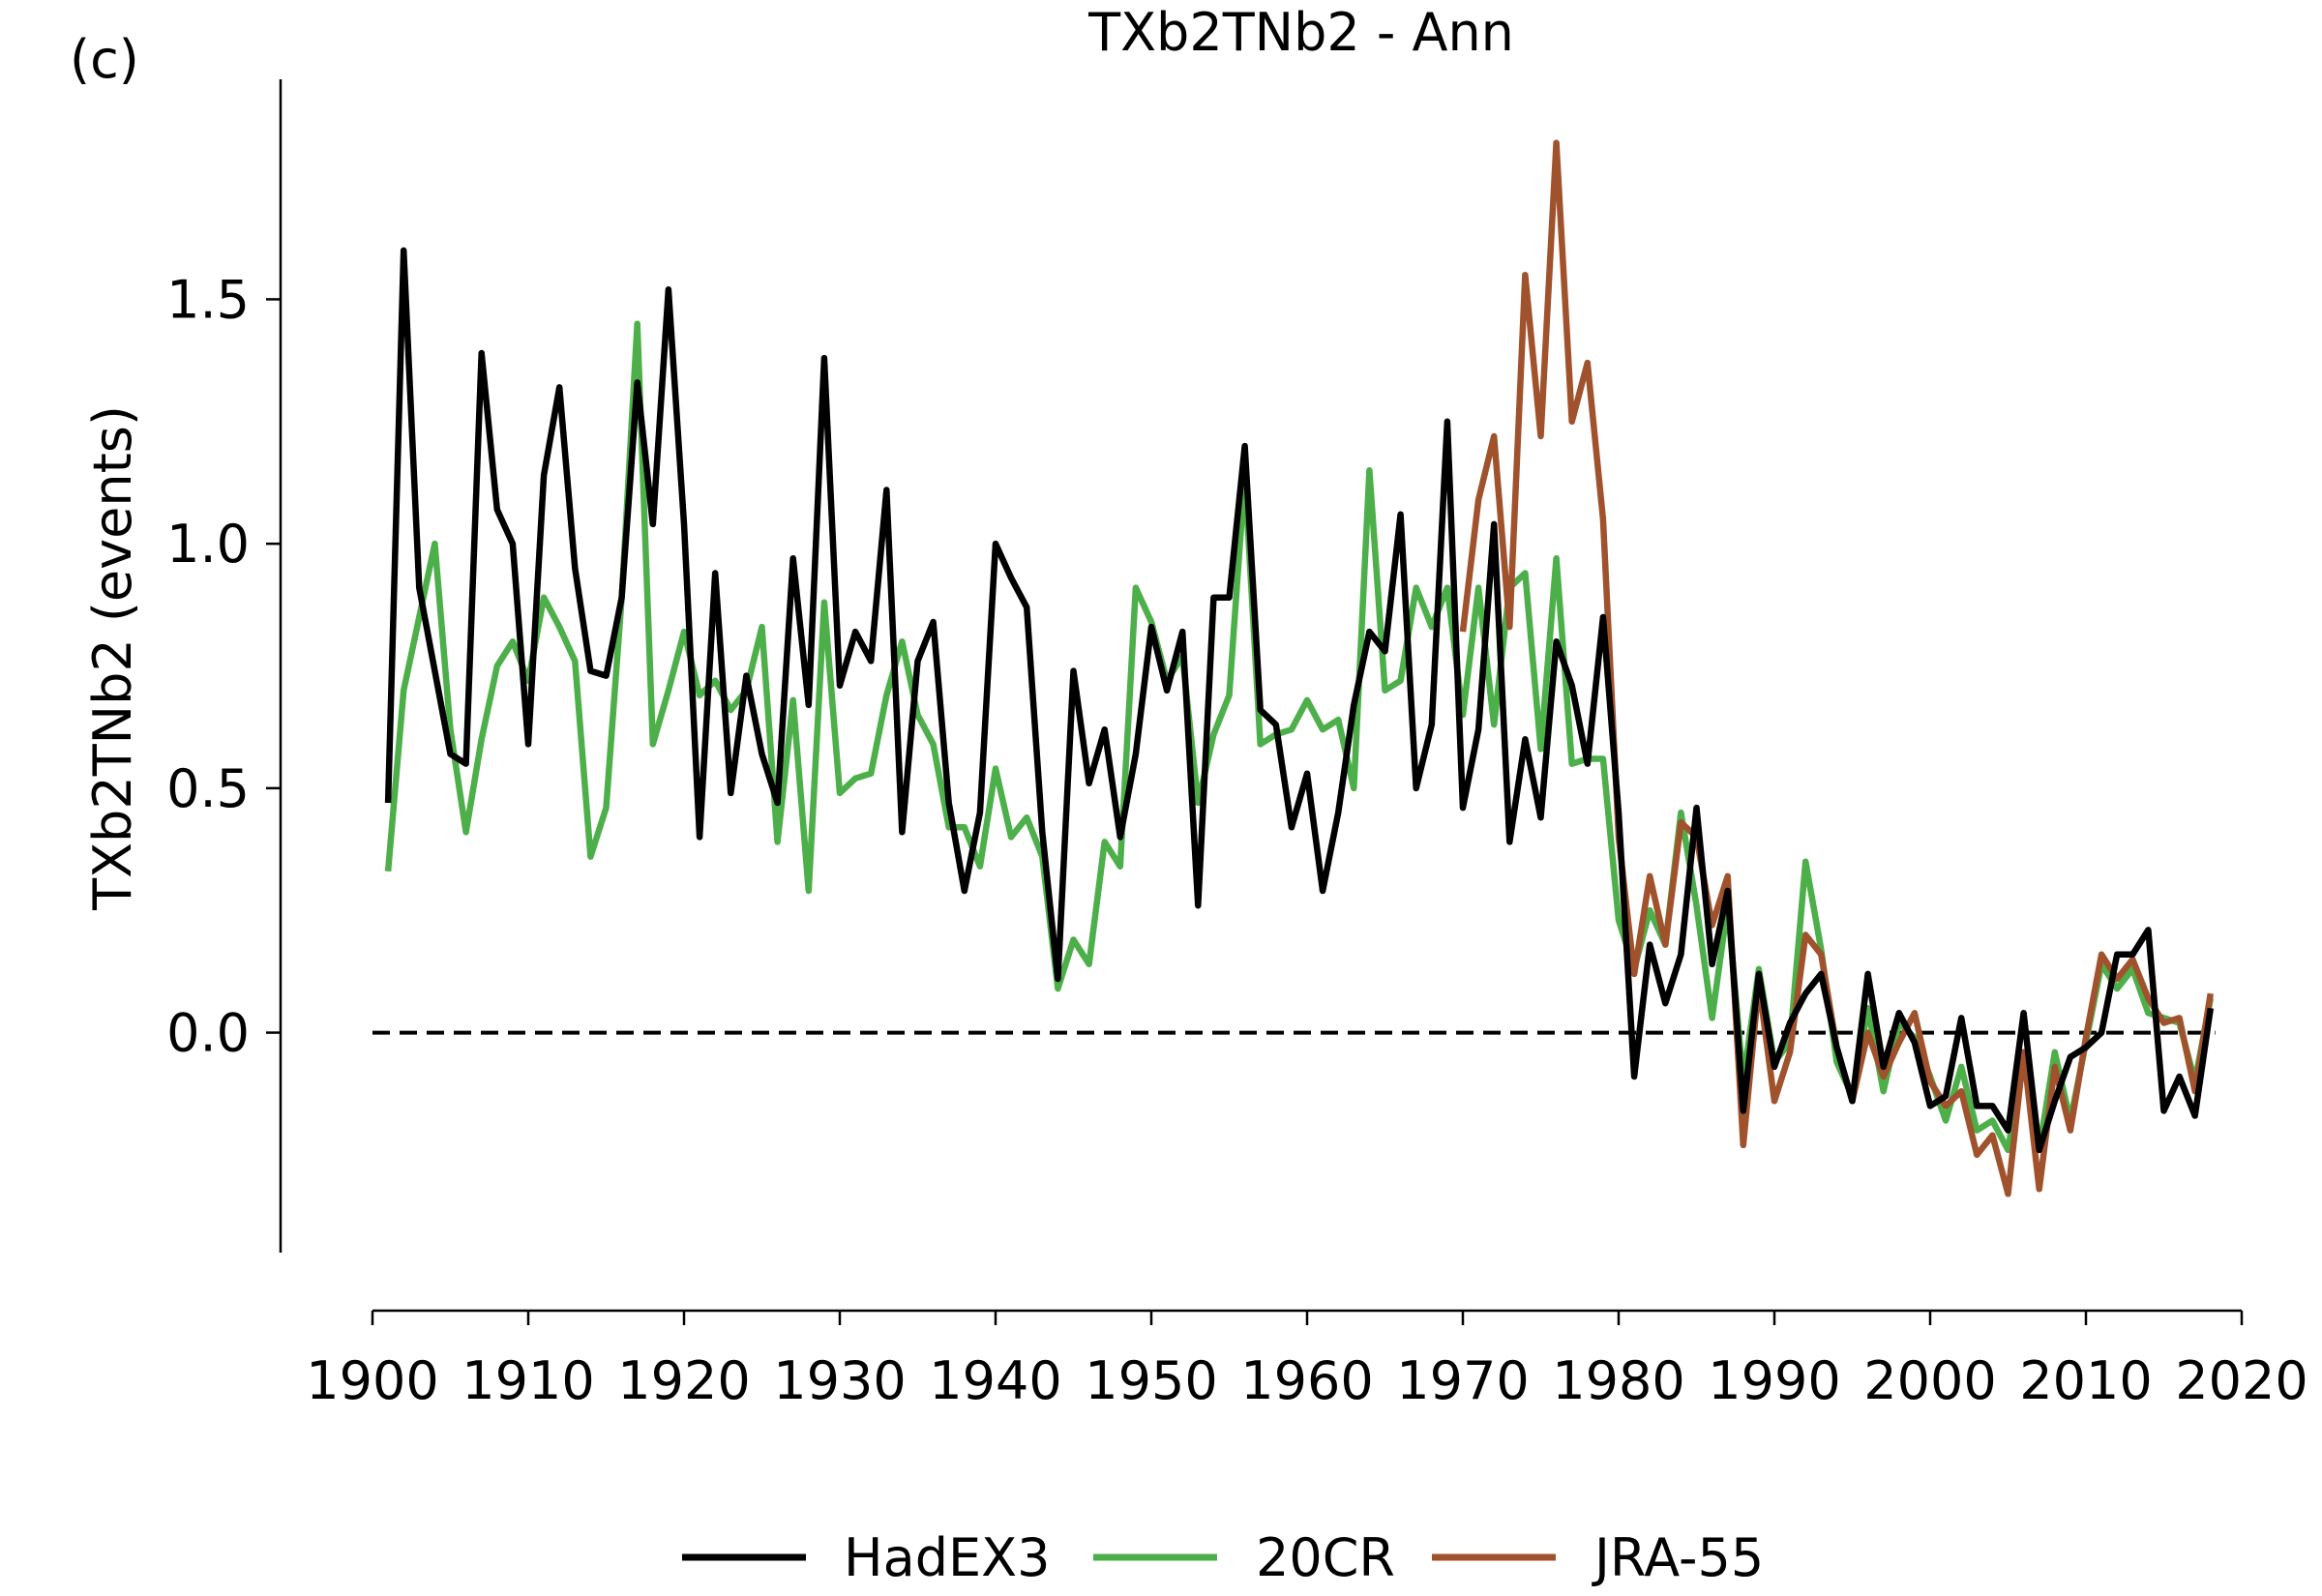 This screenshot has height=1596, width=2322. I want to click on x-tick-label: 1960, so click(1306, 1380).